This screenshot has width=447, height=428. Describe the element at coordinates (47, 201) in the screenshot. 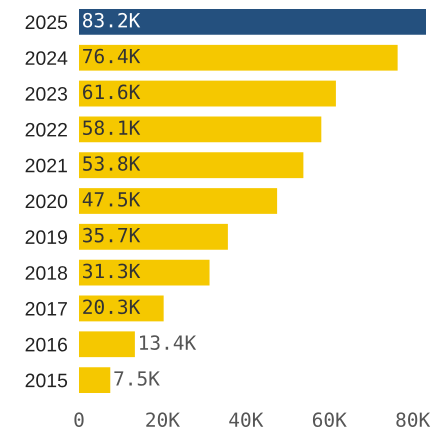

I see `y-tick-label: 2020` at that location.